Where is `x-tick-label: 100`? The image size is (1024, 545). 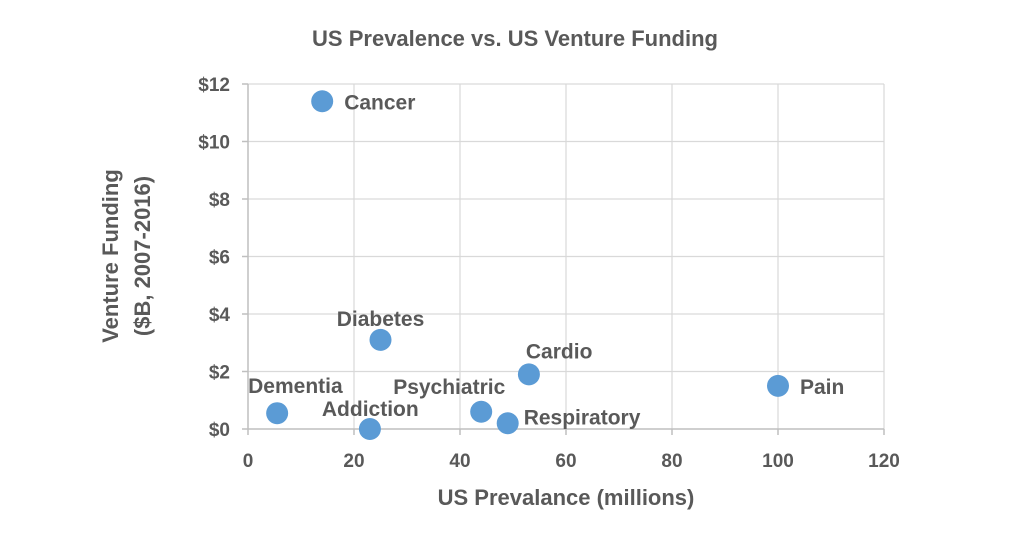
x-tick-label: 100 is located at coordinates (778, 461).